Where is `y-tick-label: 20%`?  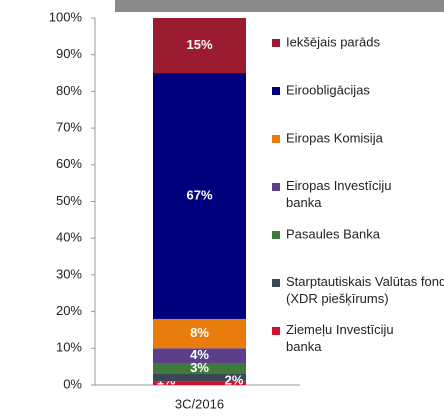 y-tick-label: 20% is located at coordinates (69, 310).